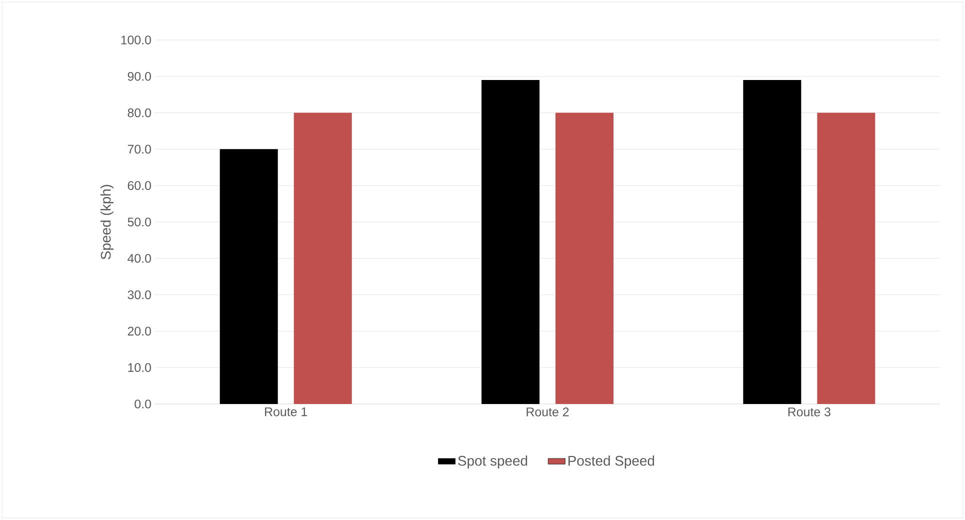  I want to click on y-tick-label: 100.0, so click(136, 40).